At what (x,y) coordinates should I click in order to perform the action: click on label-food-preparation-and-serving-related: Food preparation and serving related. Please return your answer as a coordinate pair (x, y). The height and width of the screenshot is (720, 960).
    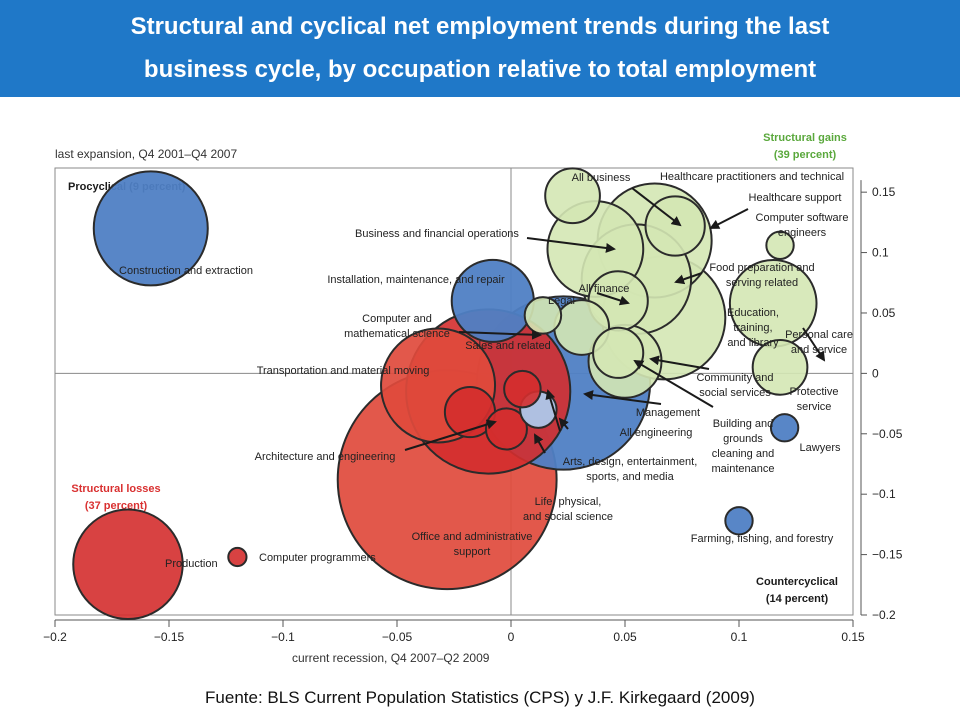
    Looking at the image, I should click on (761, 275).